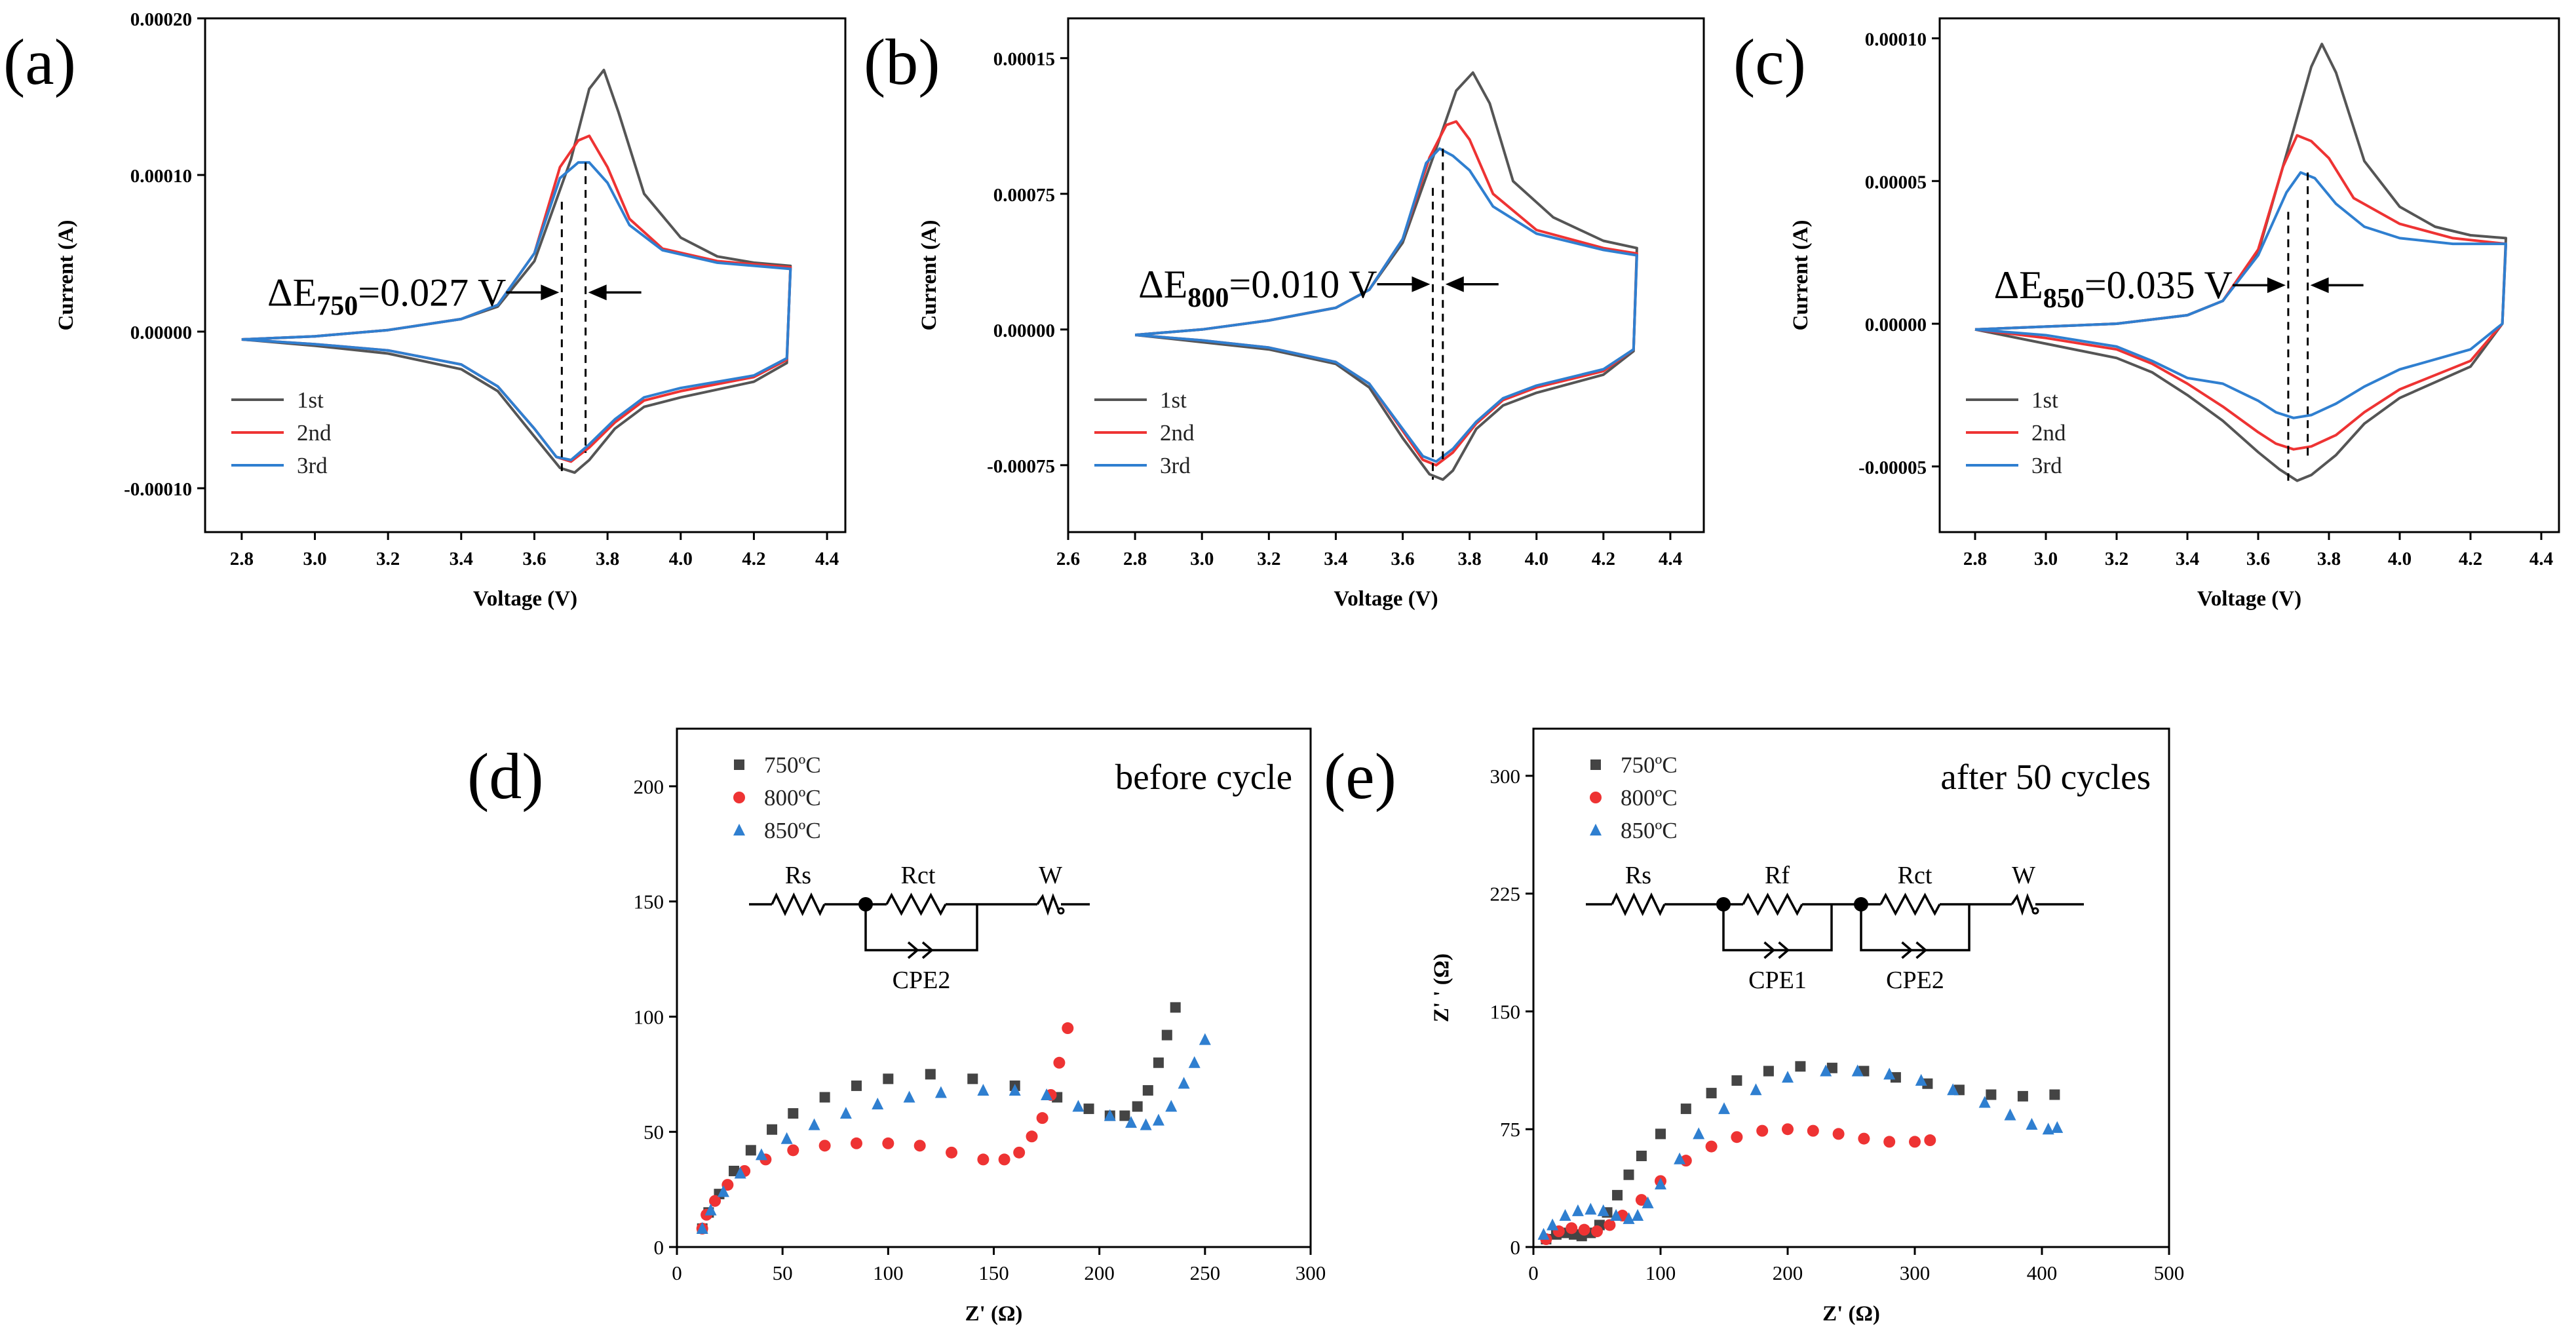 The image size is (2576, 1344). I want to click on delta-e-right-arrowhead, so click(597, 292).